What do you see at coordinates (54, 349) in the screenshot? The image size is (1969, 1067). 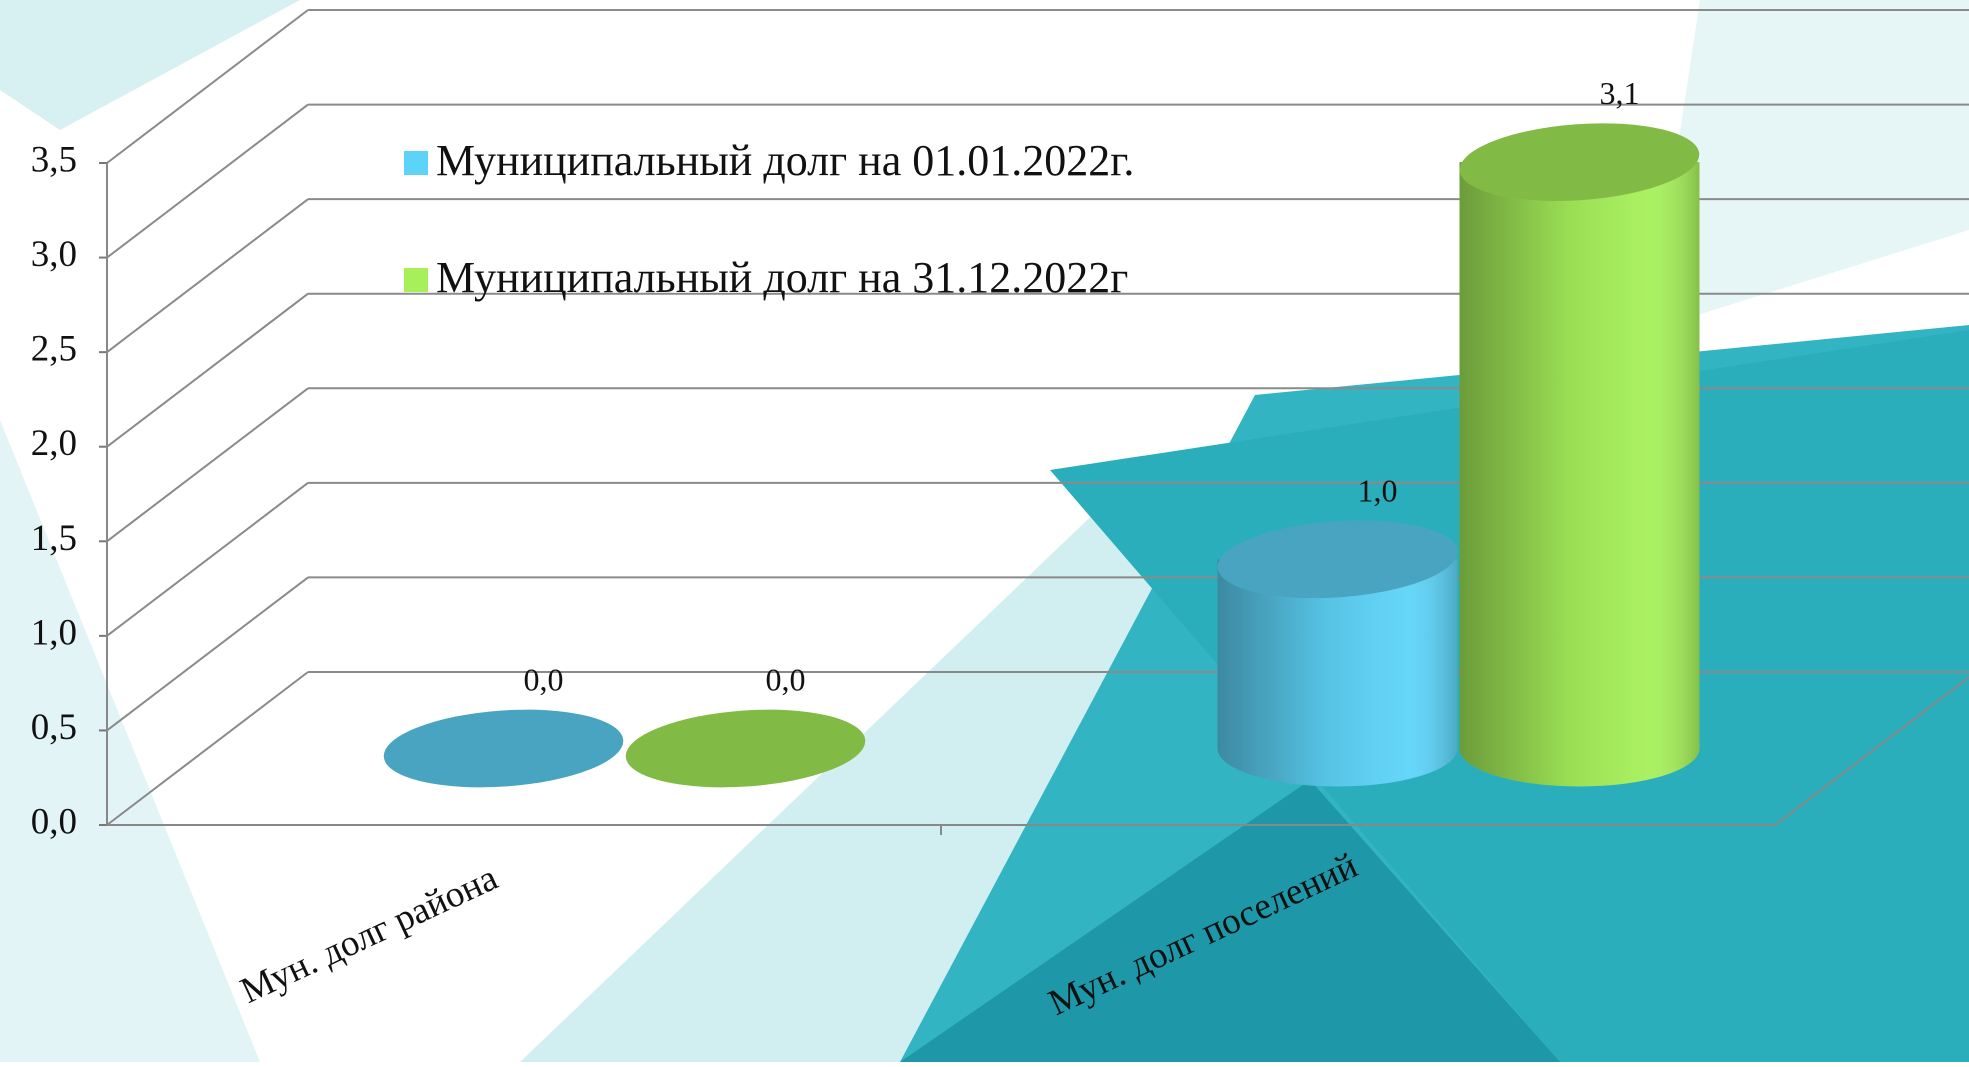 I see `y-tick-label: 2,5` at bounding box center [54, 349].